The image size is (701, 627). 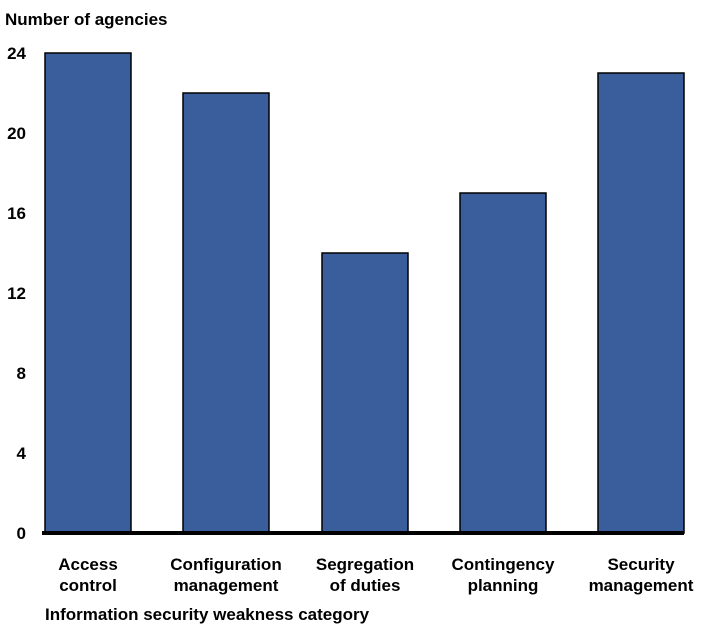 What do you see at coordinates (225, 564) in the screenshot?
I see `x-category-label-line: Configuration` at bounding box center [225, 564].